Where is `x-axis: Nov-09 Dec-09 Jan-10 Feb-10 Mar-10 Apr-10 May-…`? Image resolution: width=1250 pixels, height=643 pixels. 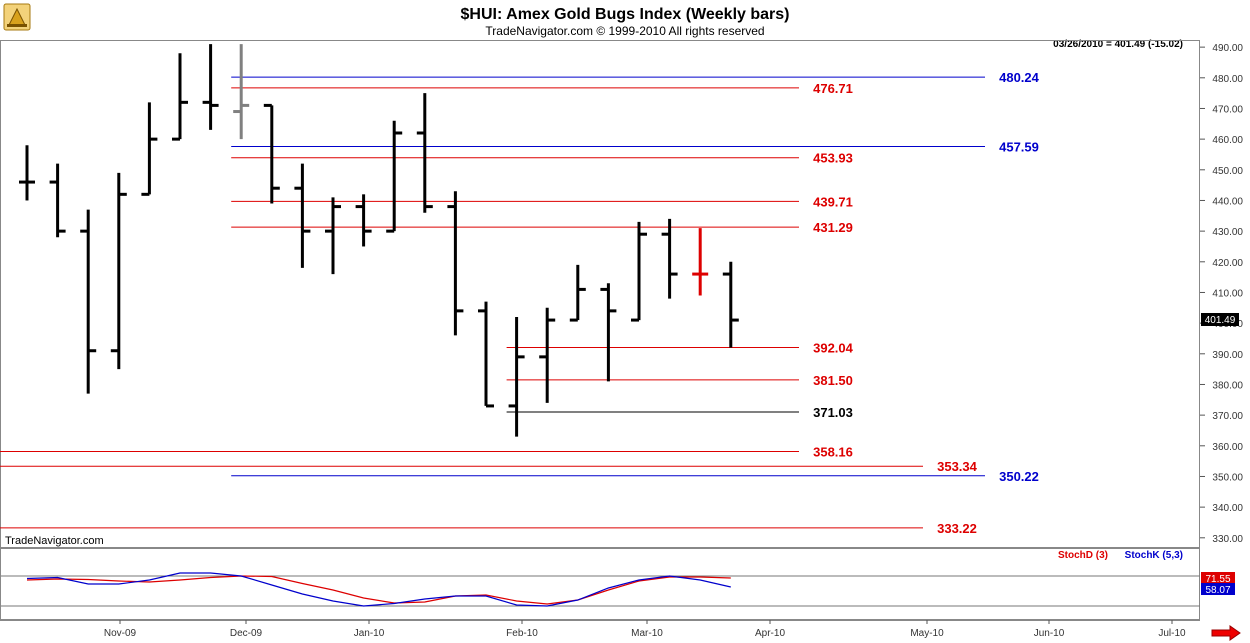
x-axis: Nov-09 Dec-09 Jan-10 Feb-10 Mar-10 Apr-10 May-… is located at coordinates (645, 629).